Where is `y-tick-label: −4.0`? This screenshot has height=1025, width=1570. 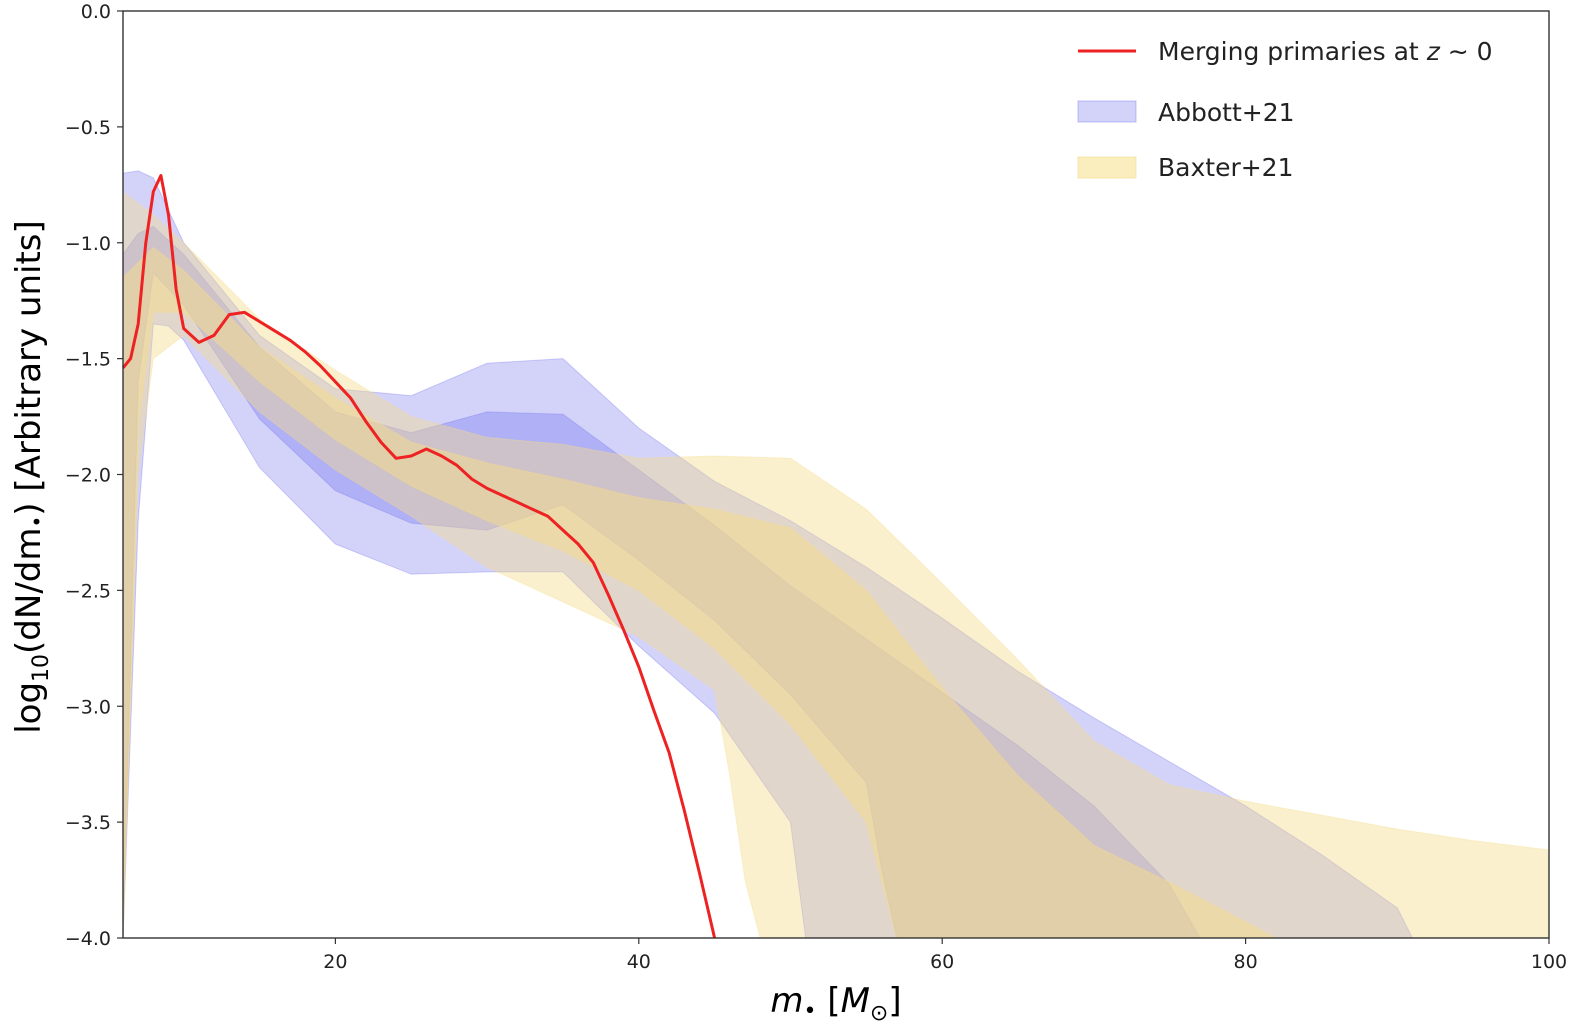 y-tick-label: −4.0 is located at coordinates (88, 939).